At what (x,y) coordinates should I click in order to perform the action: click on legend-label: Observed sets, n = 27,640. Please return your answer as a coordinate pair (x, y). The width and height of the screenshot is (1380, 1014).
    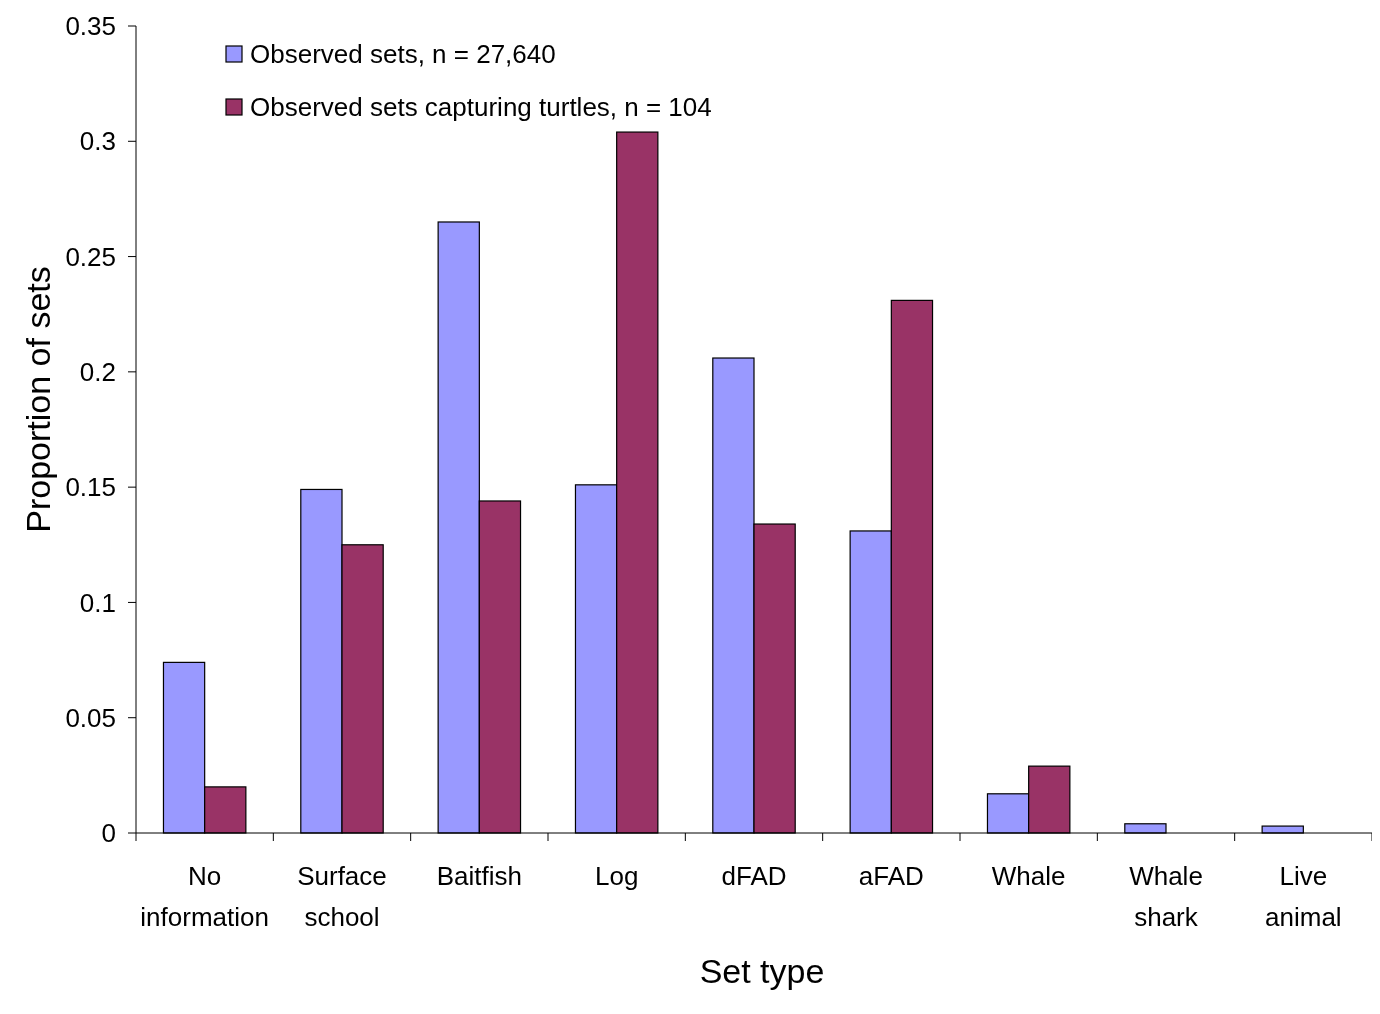
    Looking at the image, I should click on (403, 54).